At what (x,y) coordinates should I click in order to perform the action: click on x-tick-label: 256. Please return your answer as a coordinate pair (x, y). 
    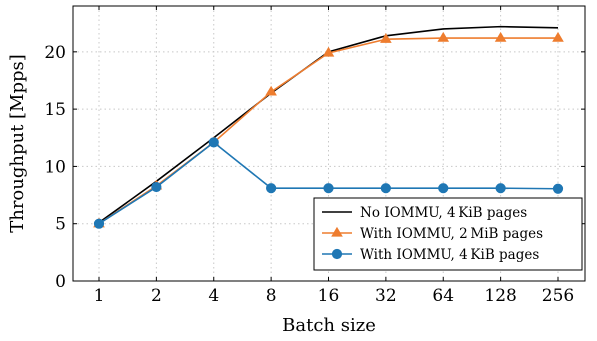
    Looking at the image, I should click on (558, 296).